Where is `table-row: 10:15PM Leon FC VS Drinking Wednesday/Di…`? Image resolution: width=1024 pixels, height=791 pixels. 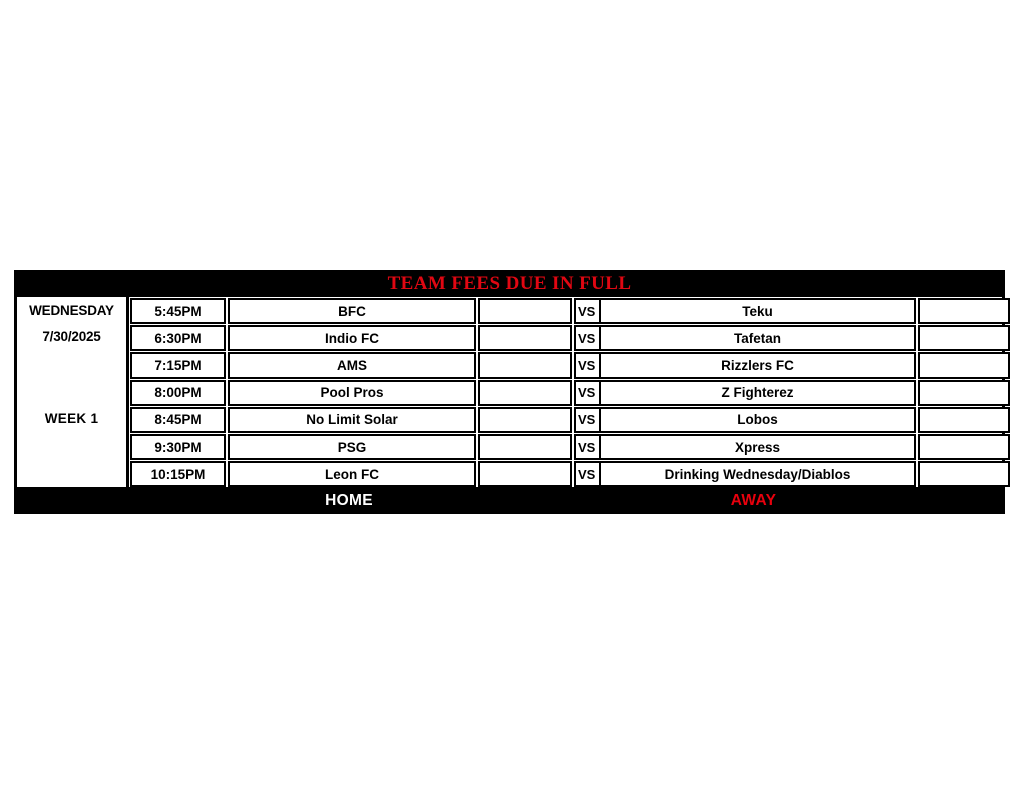
table-row: 10:15PM Leon FC VS Drinking Wednesday/Di… is located at coordinates (570, 474).